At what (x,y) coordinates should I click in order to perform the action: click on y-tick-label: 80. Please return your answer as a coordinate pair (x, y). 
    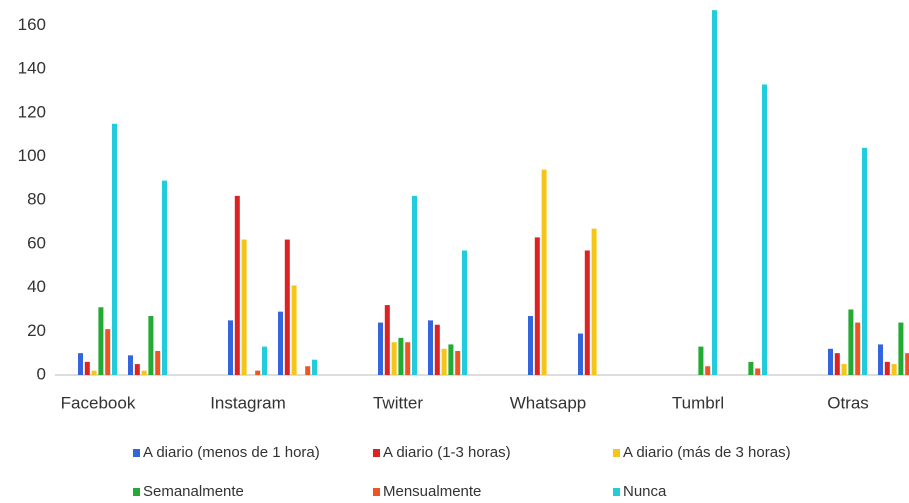
    Looking at the image, I should click on (36, 199).